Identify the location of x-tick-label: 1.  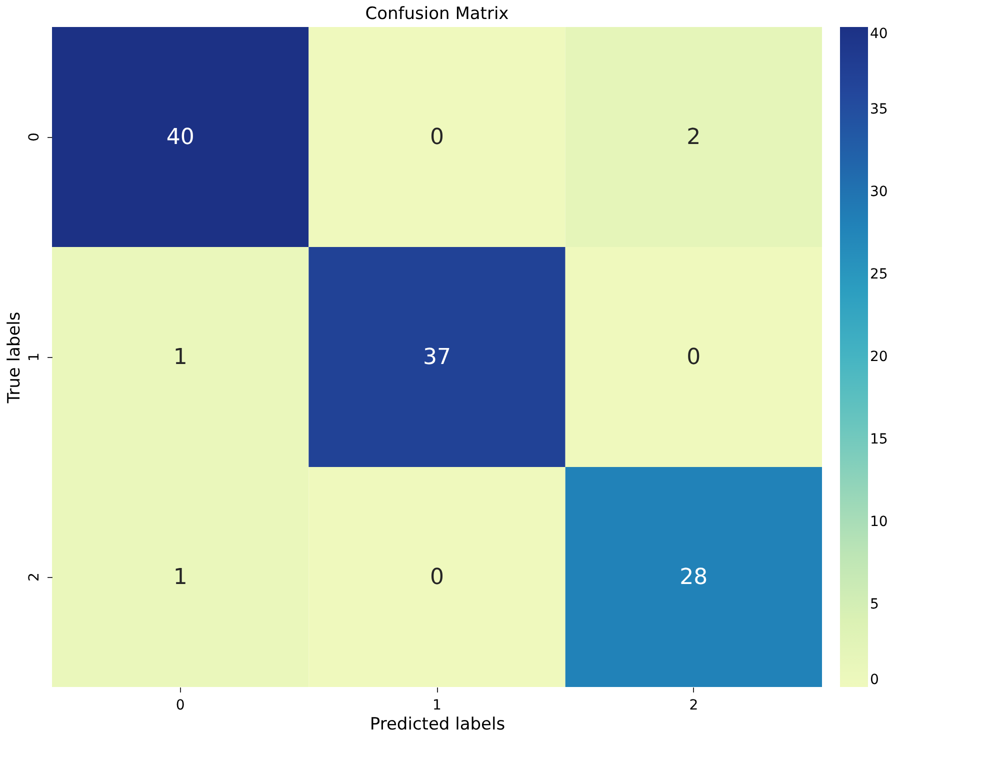
(437, 706).